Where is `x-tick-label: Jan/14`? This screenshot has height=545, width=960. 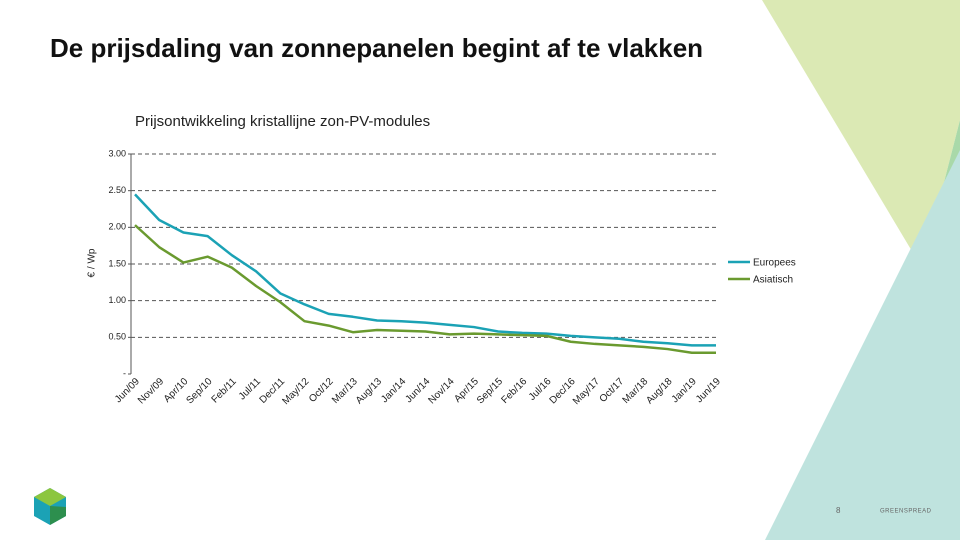 x-tick-label: Jan/14 is located at coordinates (393, 390).